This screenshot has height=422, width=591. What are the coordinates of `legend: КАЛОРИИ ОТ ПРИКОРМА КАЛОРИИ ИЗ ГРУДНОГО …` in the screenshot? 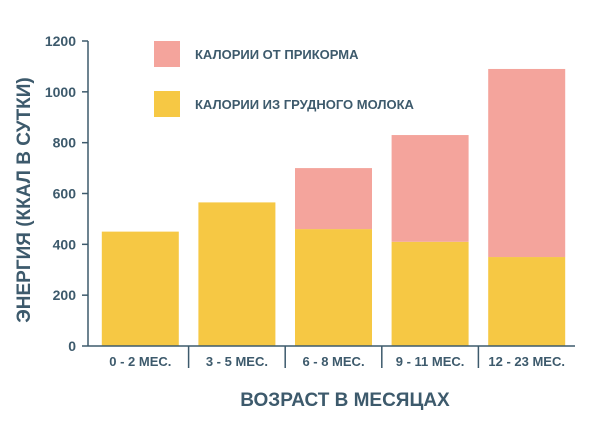 It's located at (284, 79).